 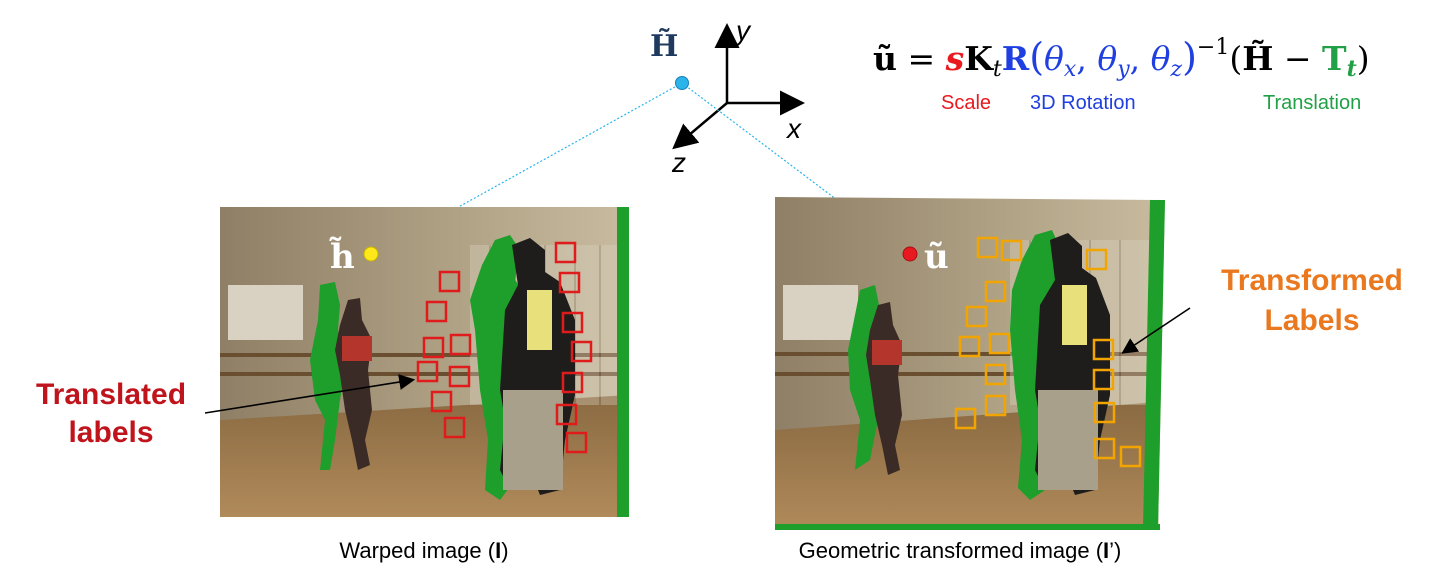 I want to click on eq-T-sub: t, so click(x=1352, y=69).